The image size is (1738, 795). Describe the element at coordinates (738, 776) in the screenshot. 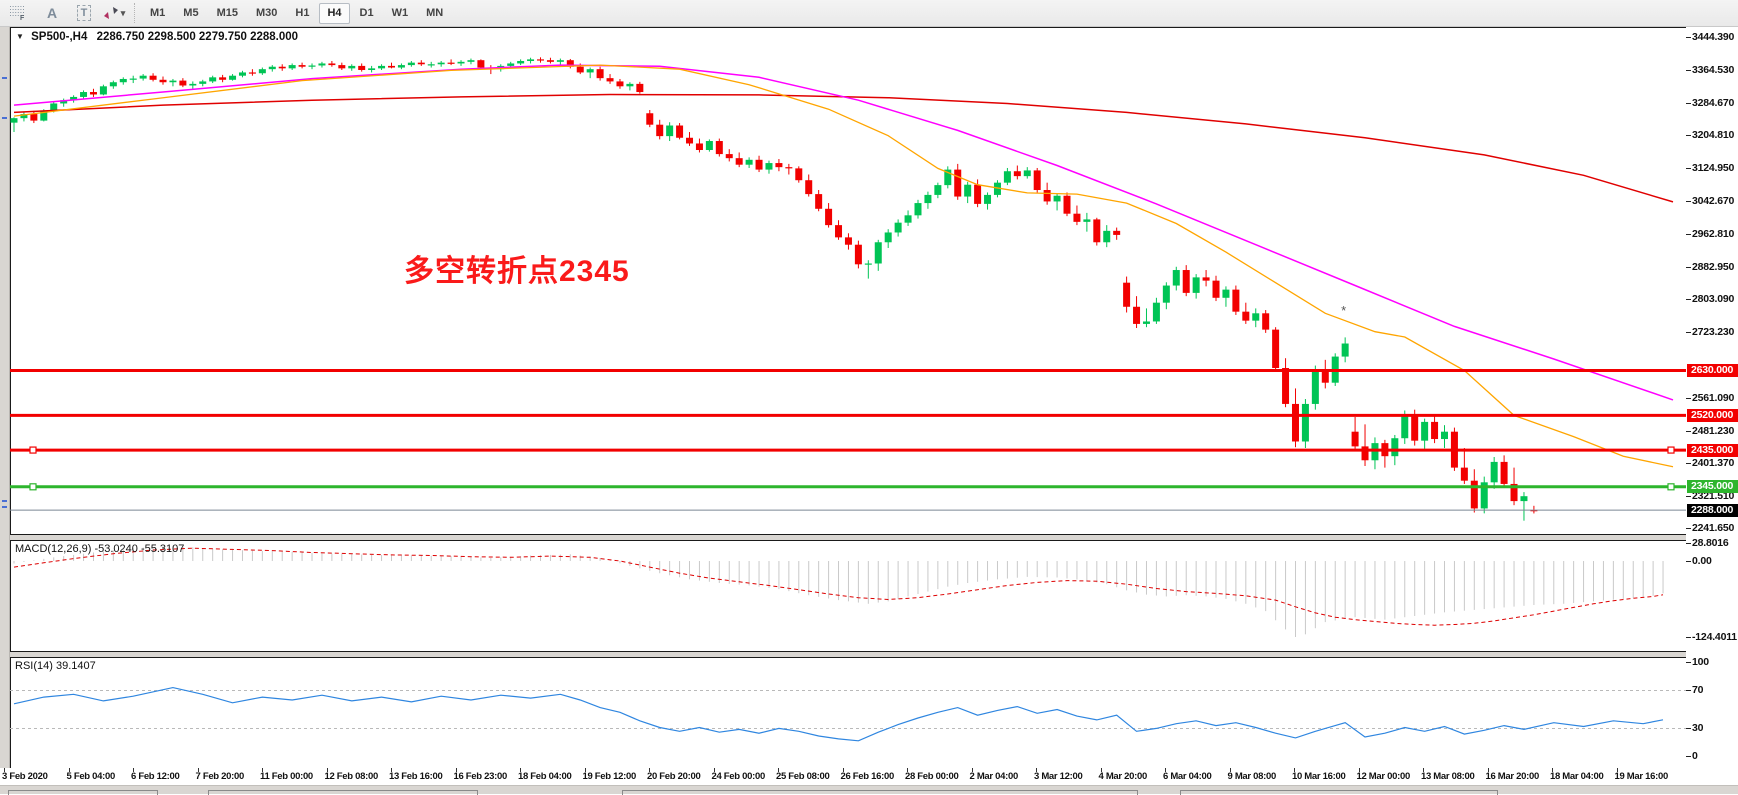

I see `time-tick-label: 24 Feb 00:00` at that location.